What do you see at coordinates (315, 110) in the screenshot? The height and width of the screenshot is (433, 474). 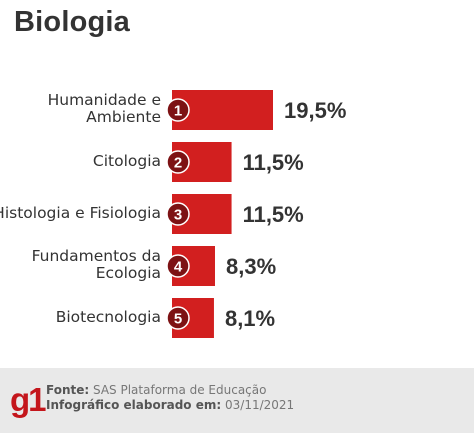 I see `value-label-1: 19,5%` at bounding box center [315, 110].